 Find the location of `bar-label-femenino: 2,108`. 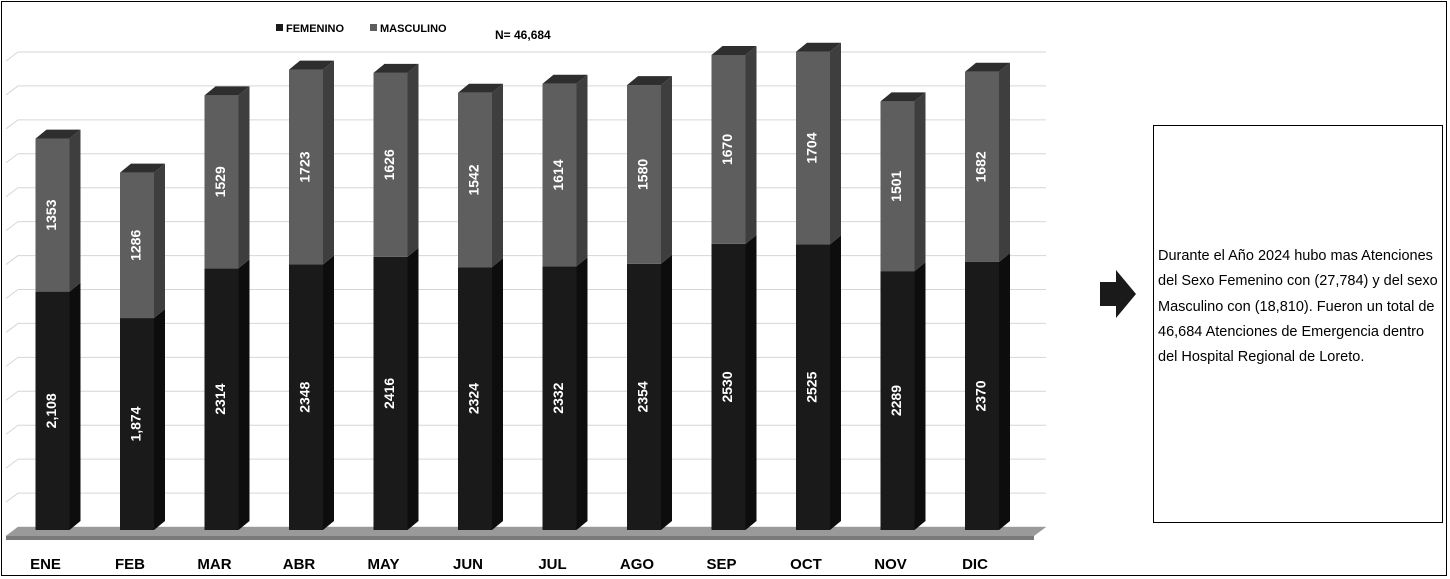

bar-label-femenino: 2,108 is located at coordinates (51, 410).